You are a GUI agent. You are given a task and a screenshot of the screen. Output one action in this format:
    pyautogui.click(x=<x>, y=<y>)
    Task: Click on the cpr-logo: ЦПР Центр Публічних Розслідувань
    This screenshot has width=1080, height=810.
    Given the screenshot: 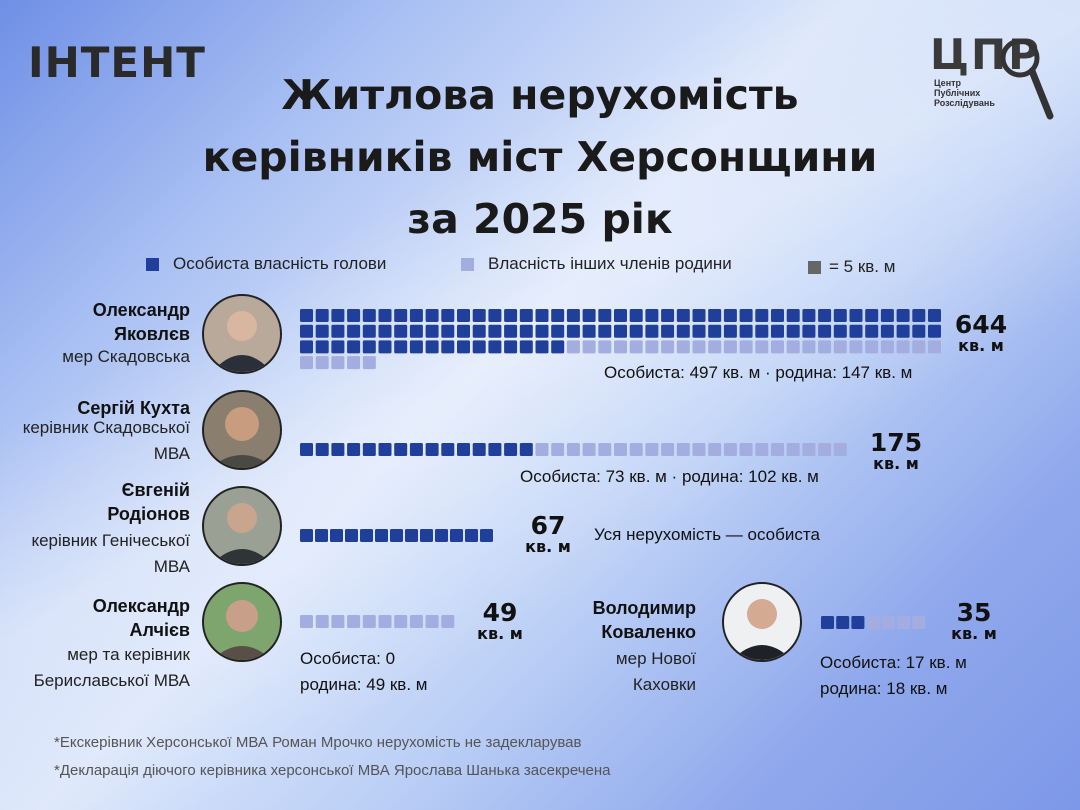 What is the action you would take?
    pyautogui.click(x=992, y=75)
    